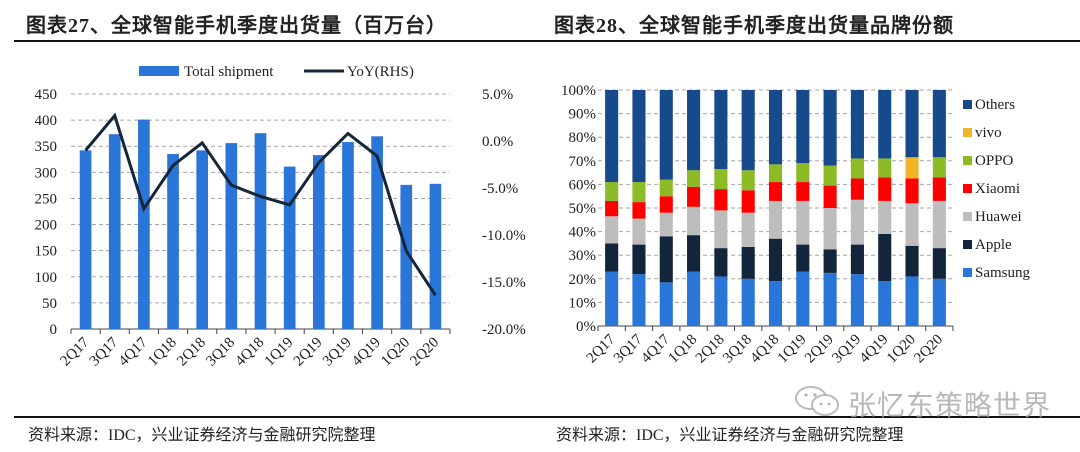  I want to click on x-tick-label: 2Q18, so click(710, 349).